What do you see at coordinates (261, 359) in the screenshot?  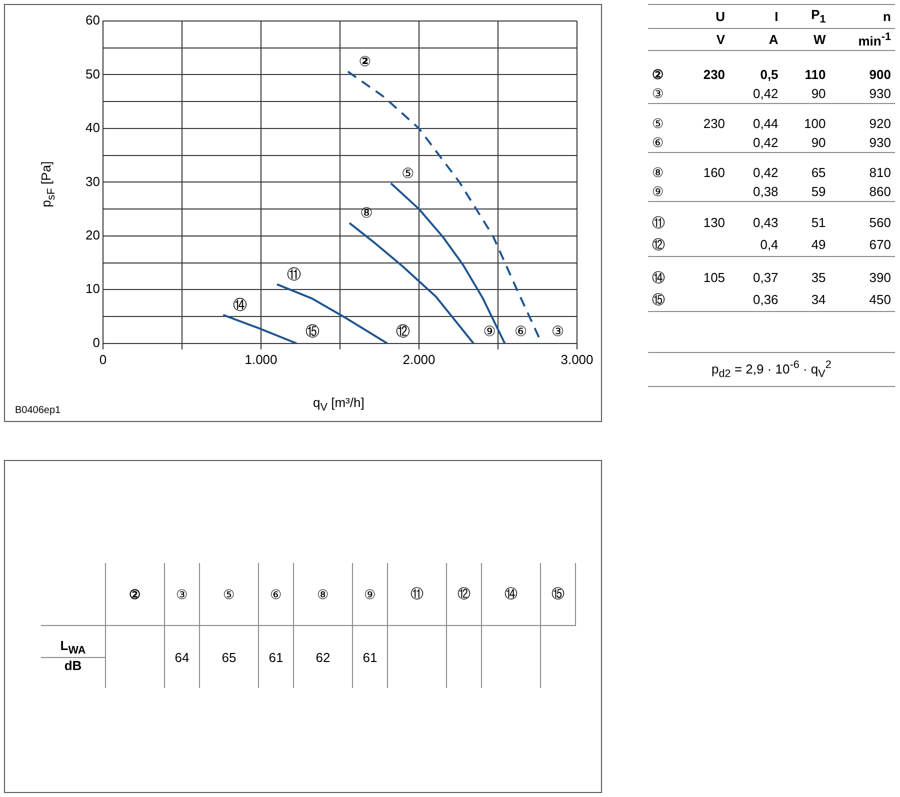 I see `x-tick-label: 1.000` at bounding box center [261, 359].